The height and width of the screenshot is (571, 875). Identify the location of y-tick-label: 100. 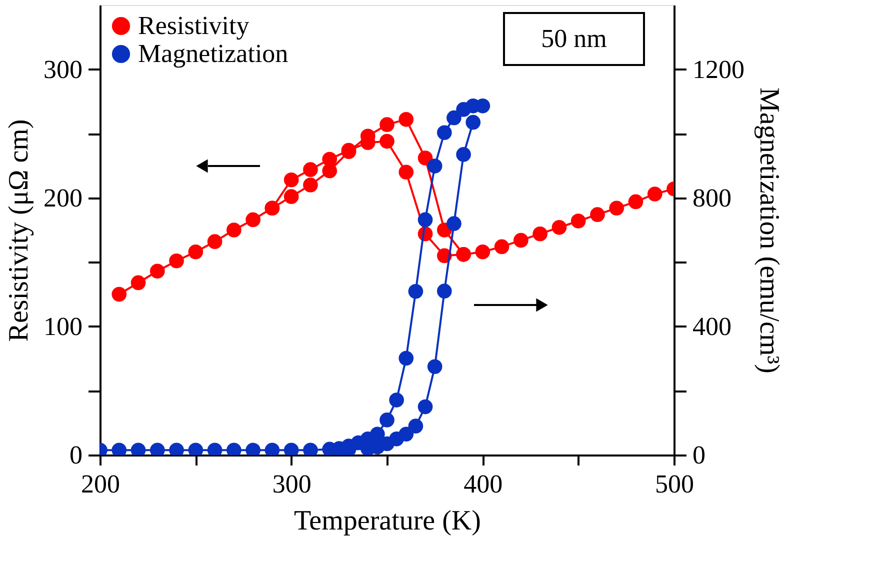
(63, 326).